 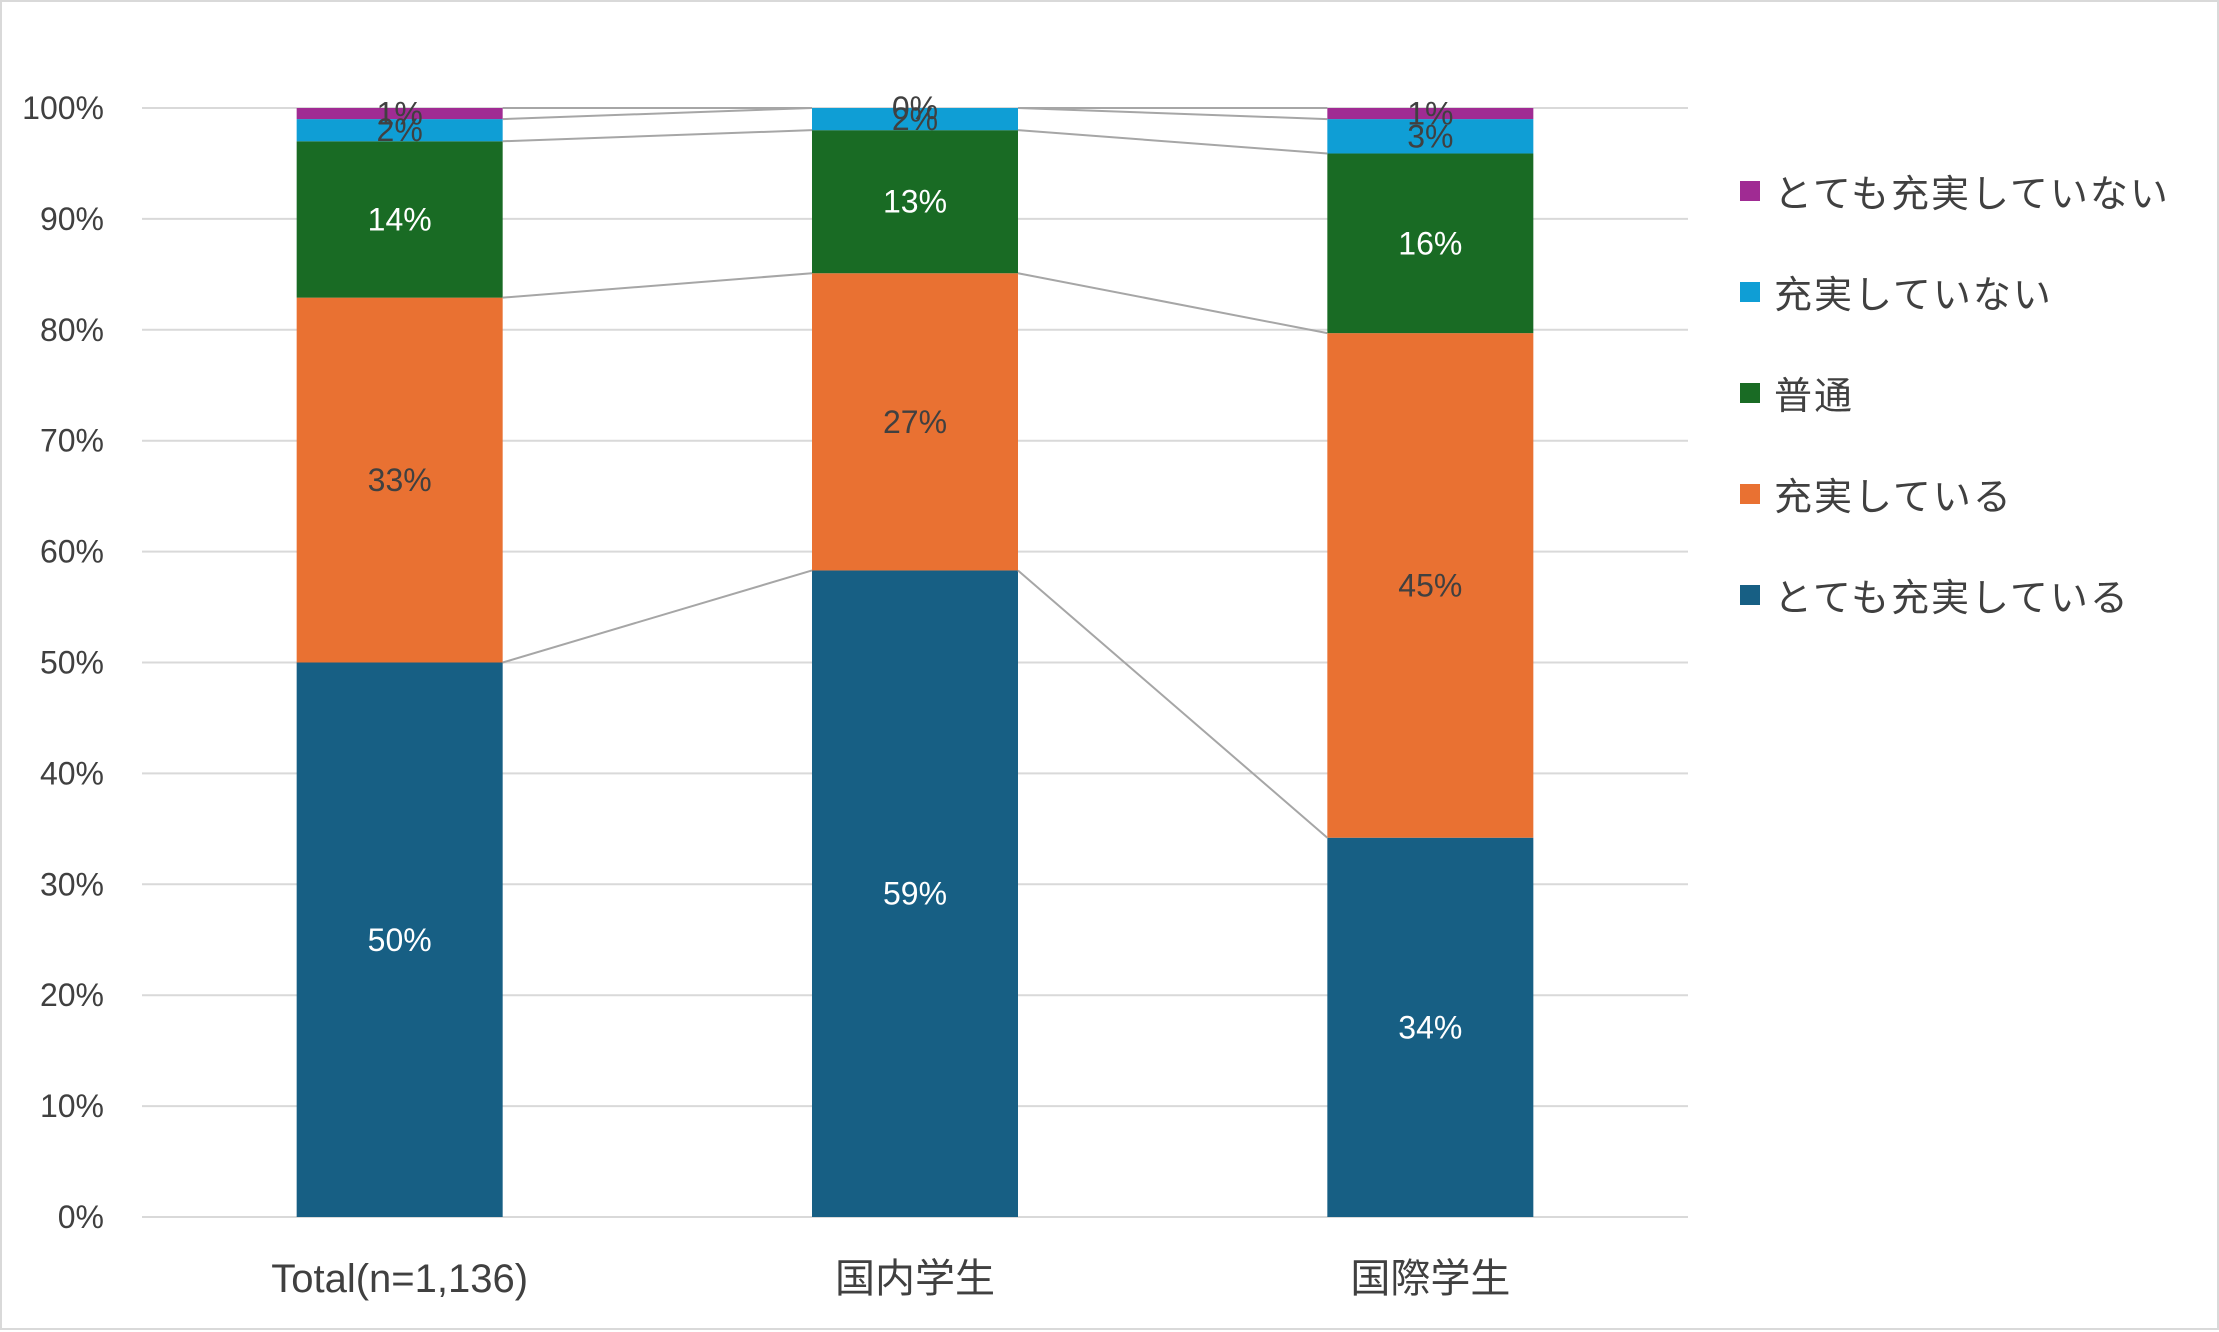 I want to click on y-tick-label: 100%, so click(x=63, y=108).